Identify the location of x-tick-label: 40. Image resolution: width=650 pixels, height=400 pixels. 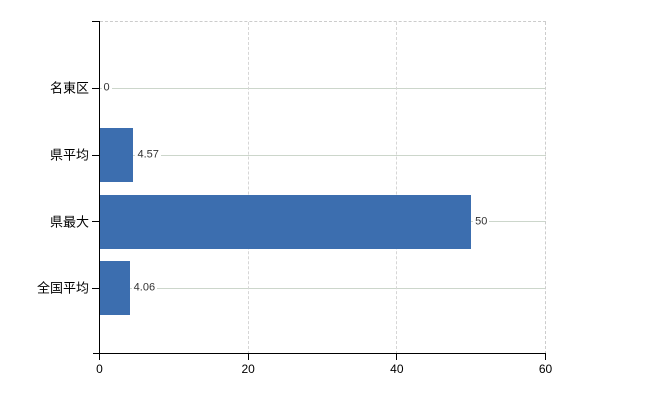
(397, 369).